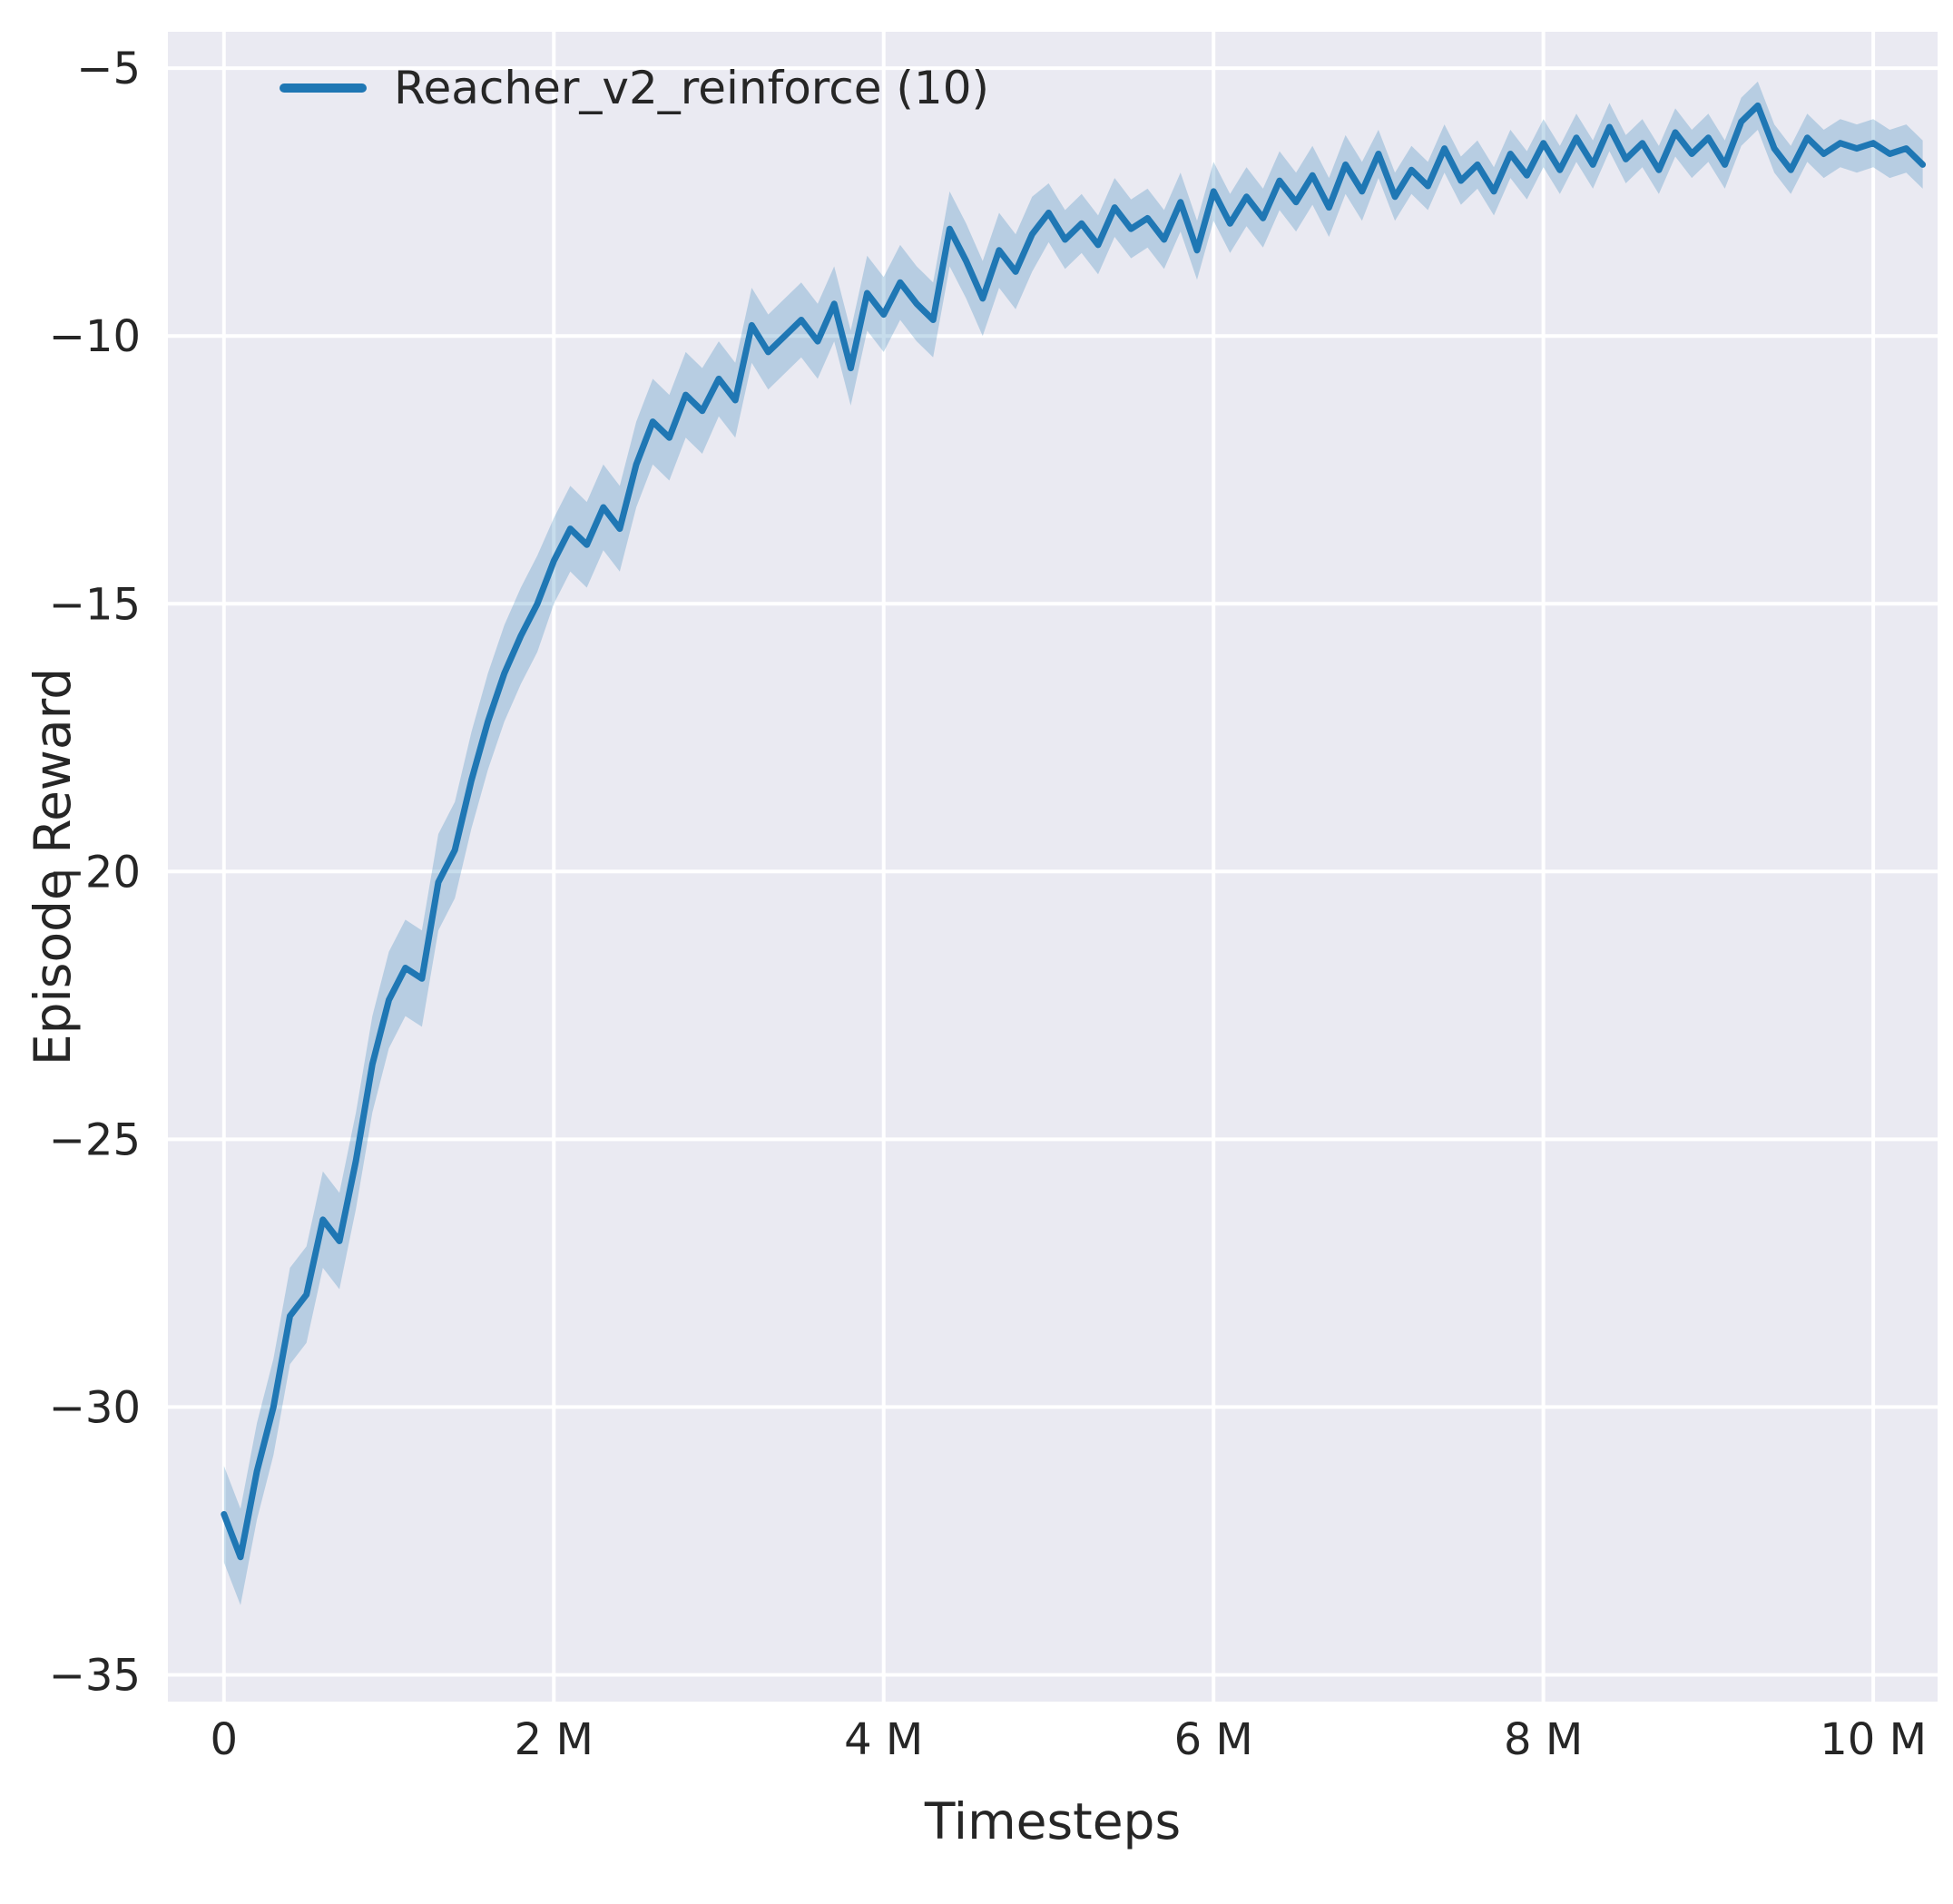 The height and width of the screenshot is (1904, 1953). Describe the element at coordinates (95, 873) in the screenshot. I see `y-tick-label: −20` at that location.